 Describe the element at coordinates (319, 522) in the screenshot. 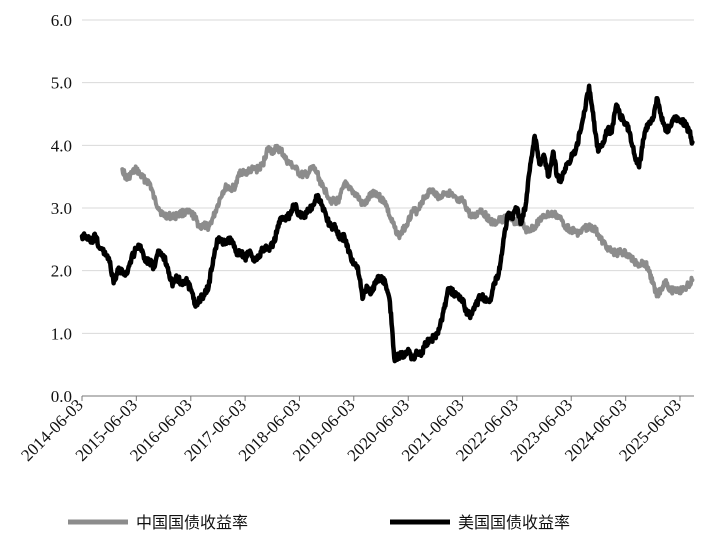

I see `legend: 中国国债收益率 美国国债收益率` at that location.